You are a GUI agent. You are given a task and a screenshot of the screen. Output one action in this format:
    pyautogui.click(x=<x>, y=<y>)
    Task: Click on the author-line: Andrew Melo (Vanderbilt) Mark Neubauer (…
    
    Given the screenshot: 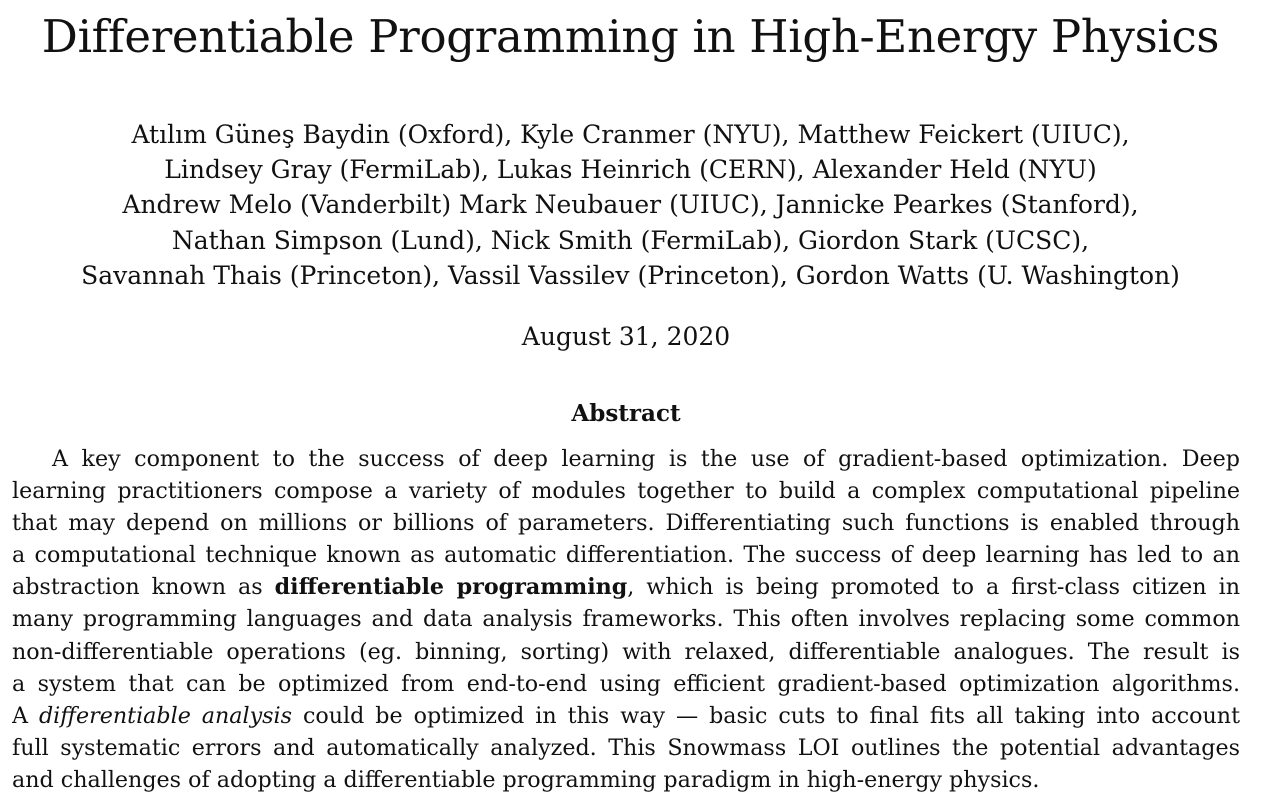 What is the action you would take?
    pyautogui.click(x=630, y=205)
    